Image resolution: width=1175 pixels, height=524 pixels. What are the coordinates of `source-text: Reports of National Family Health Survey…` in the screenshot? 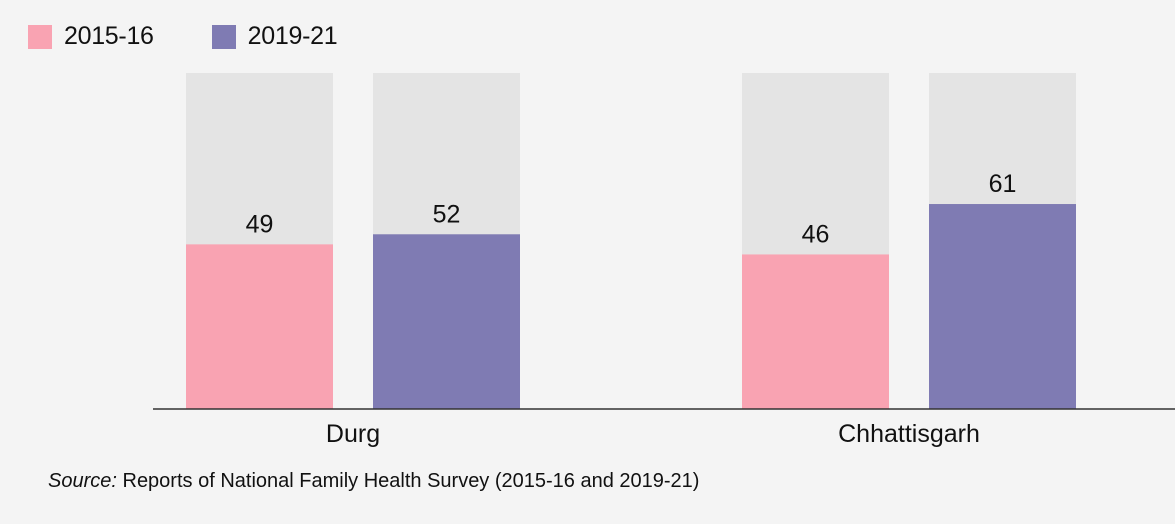 It's located at (408, 481).